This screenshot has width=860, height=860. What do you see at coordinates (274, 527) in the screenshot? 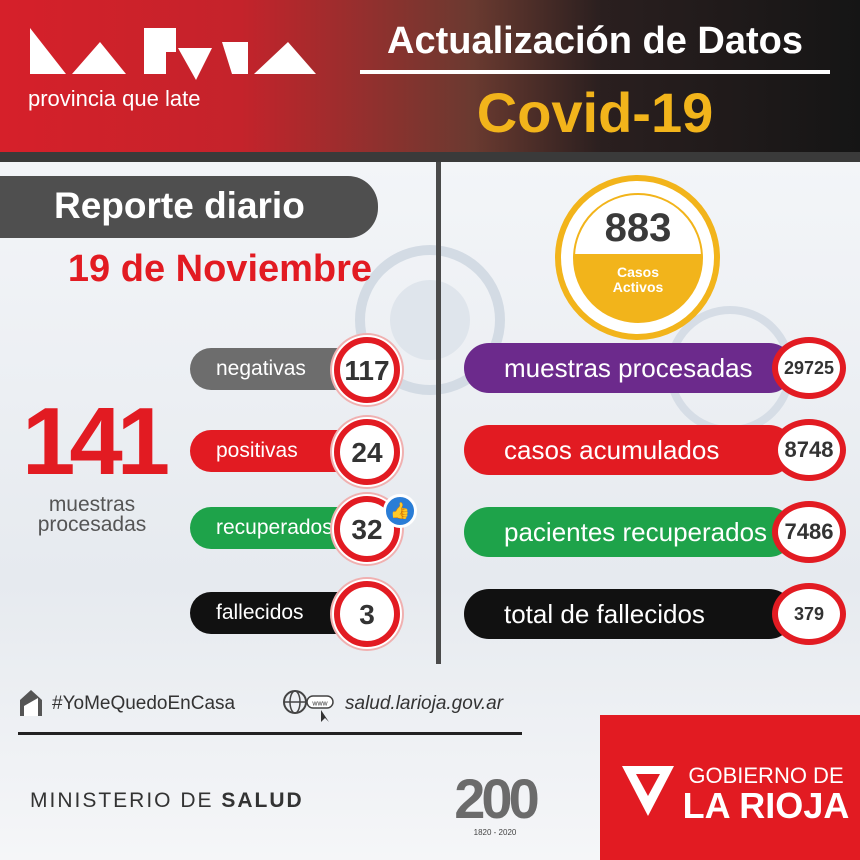
I see `stat-label: recuperados` at bounding box center [274, 527].